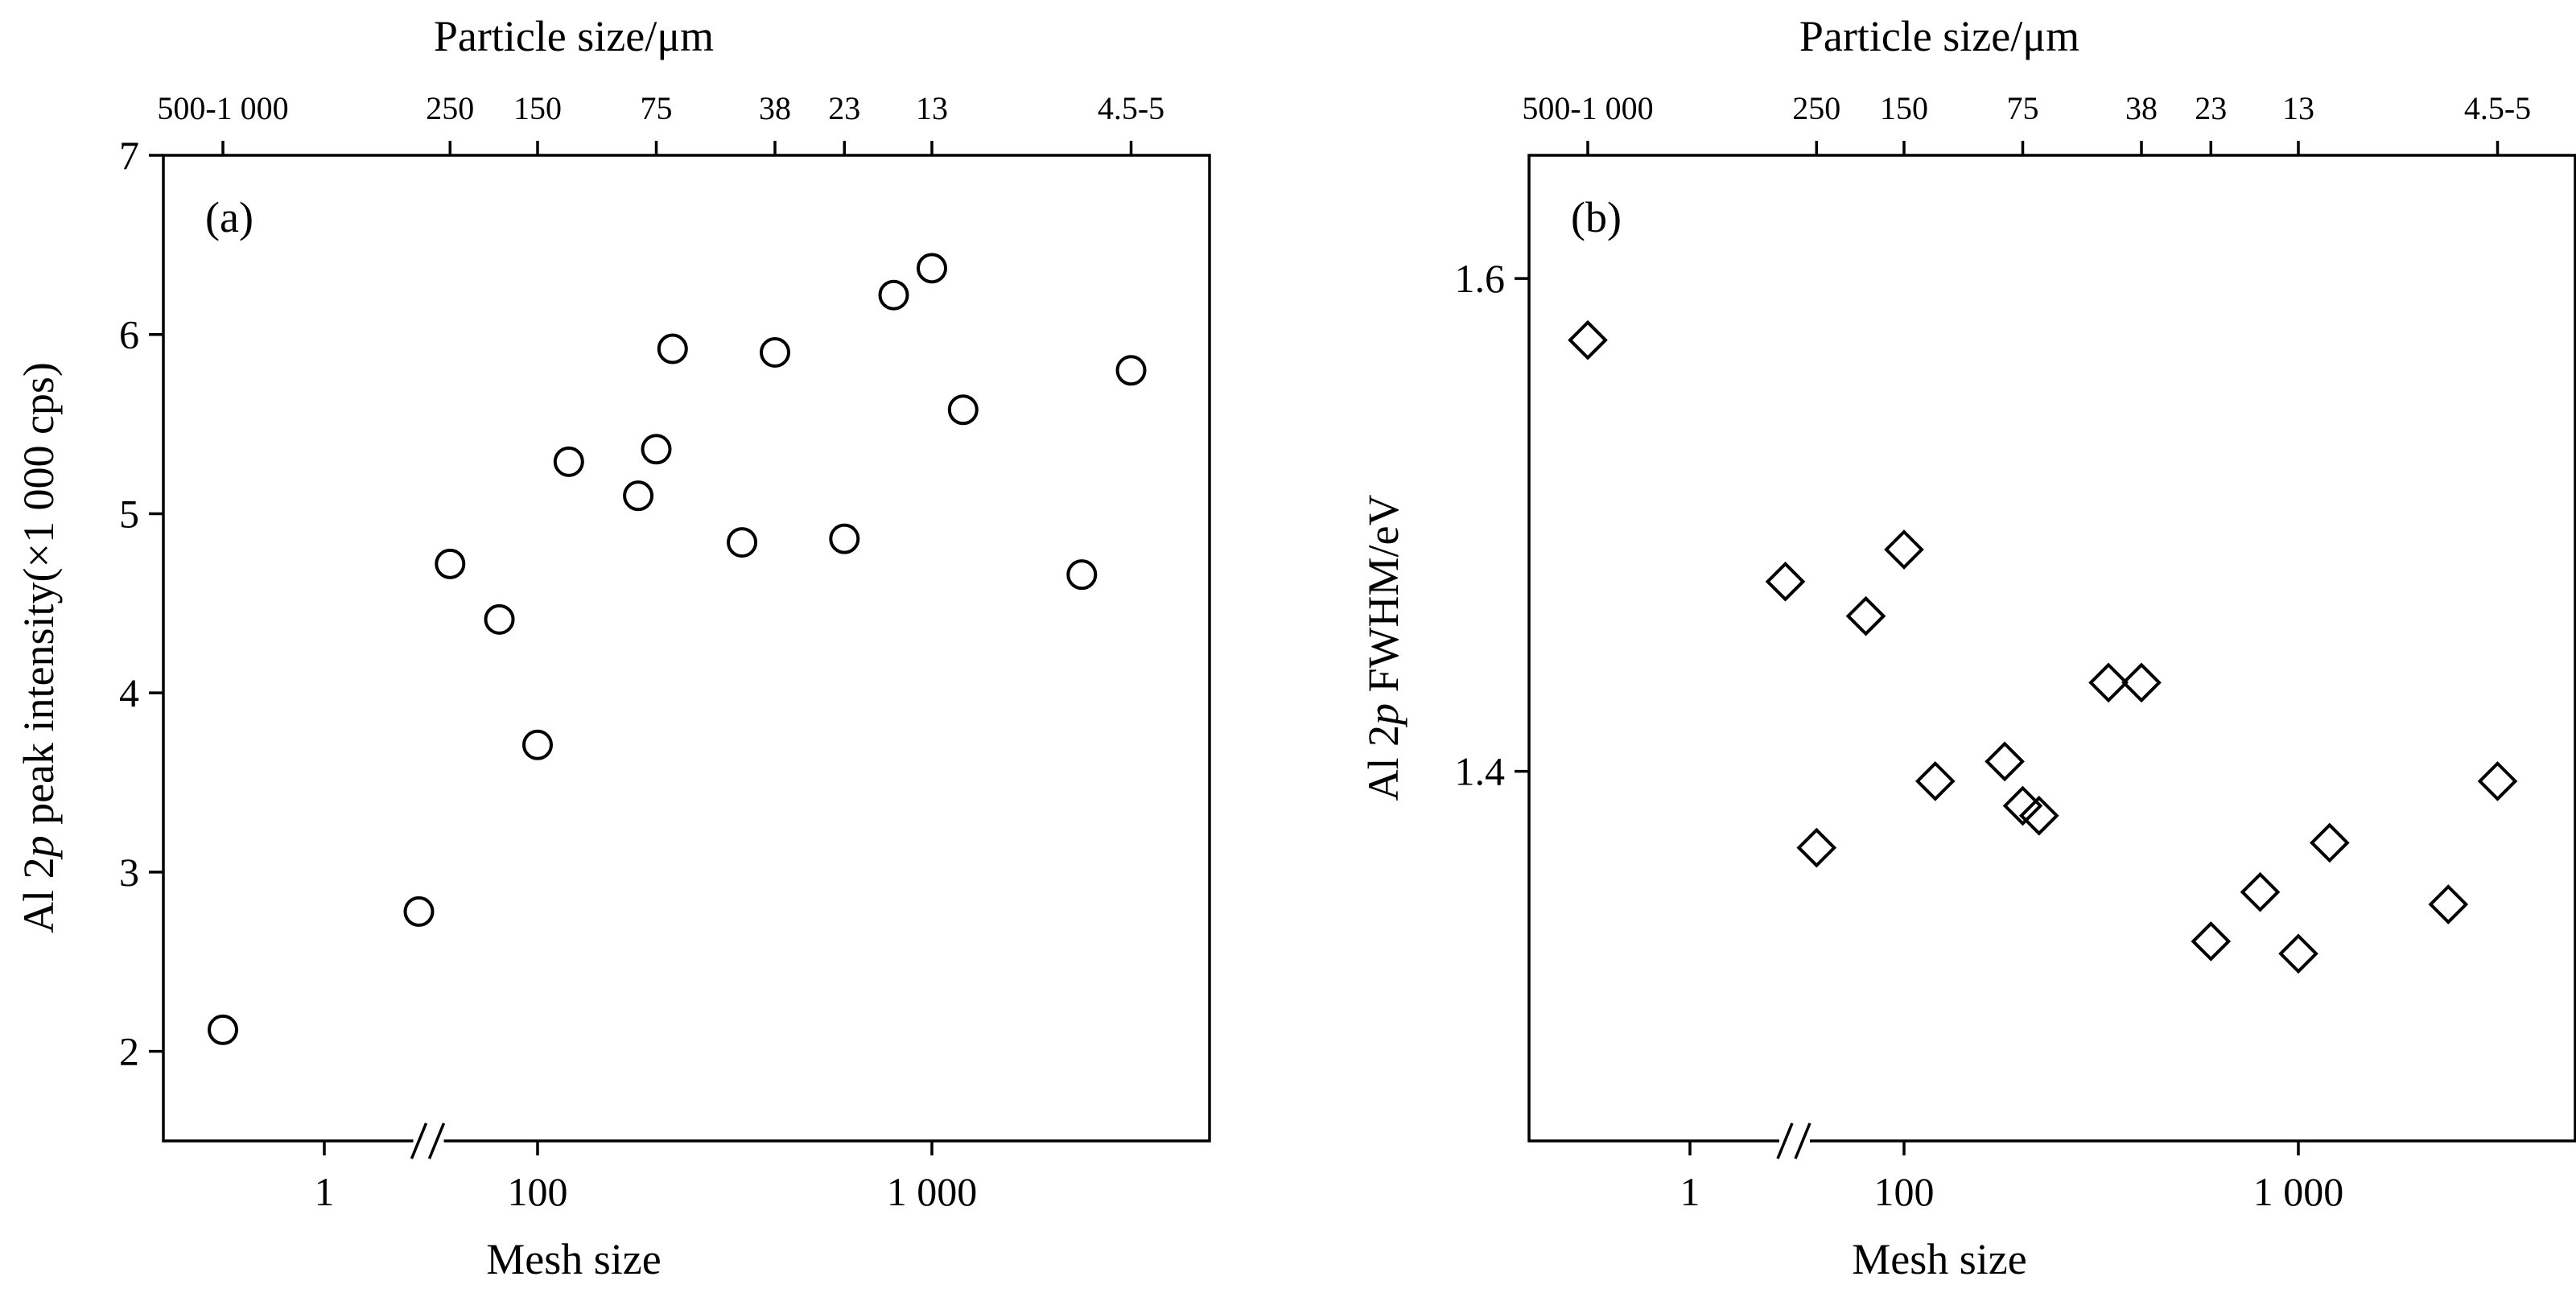 This screenshot has height=1293, width=2576. Describe the element at coordinates (229, 217) in the screenshot. I see `panel-label: (a)` at that location.